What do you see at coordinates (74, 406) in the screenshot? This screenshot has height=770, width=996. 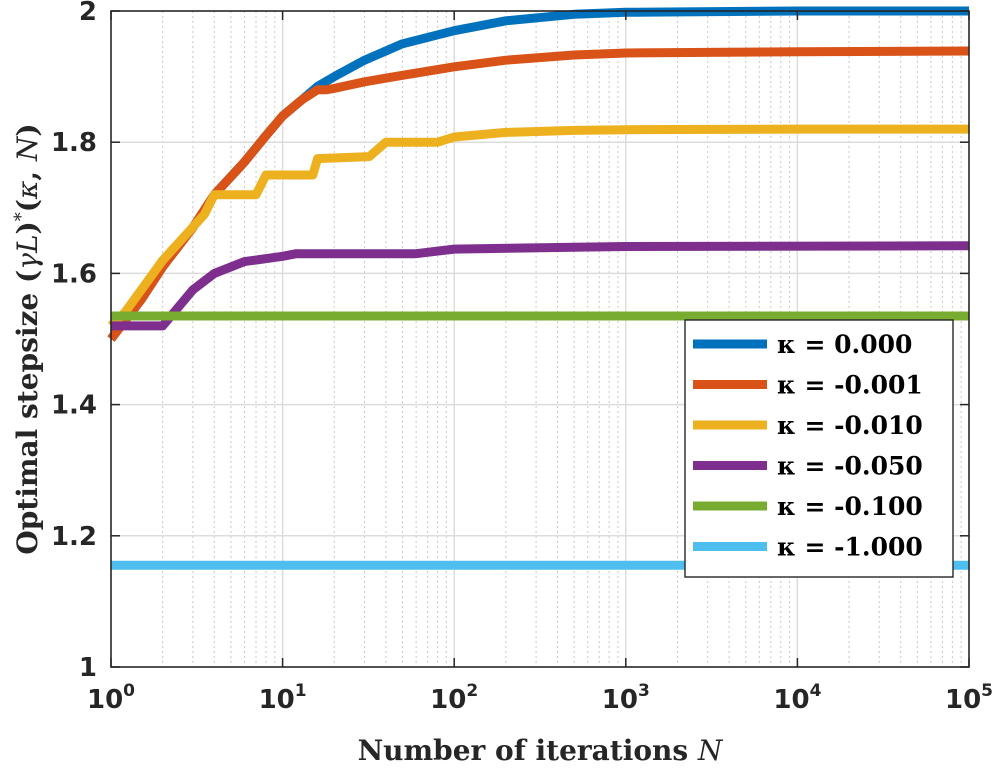 I see `y-tick-label: 1.4` at bounding box center [74, 406].